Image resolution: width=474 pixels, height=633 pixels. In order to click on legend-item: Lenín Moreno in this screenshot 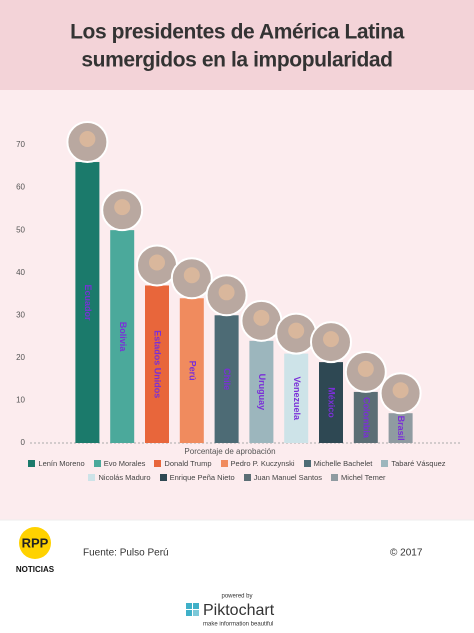, I will do `click(56, 463)`.